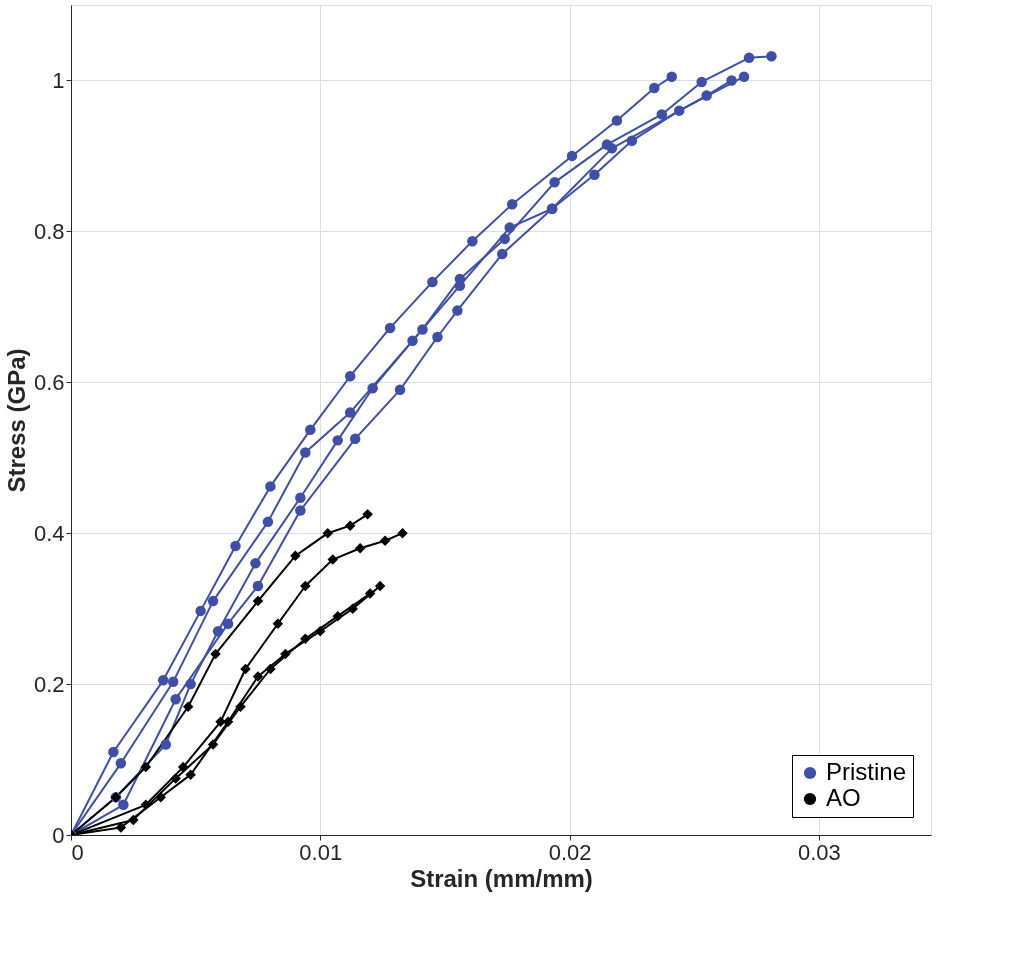  I want to click on y-axis-title: Stress (GPa), so click(16, 420).